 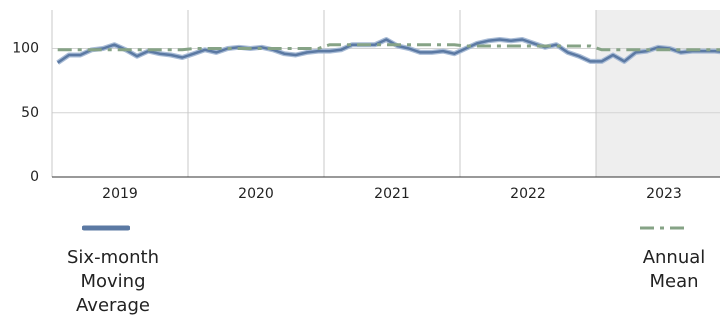 What do you see at coordinates (120, 193) in the screenshot?
I see `x-tick-label: 2019` at bounding box center [120, 193].